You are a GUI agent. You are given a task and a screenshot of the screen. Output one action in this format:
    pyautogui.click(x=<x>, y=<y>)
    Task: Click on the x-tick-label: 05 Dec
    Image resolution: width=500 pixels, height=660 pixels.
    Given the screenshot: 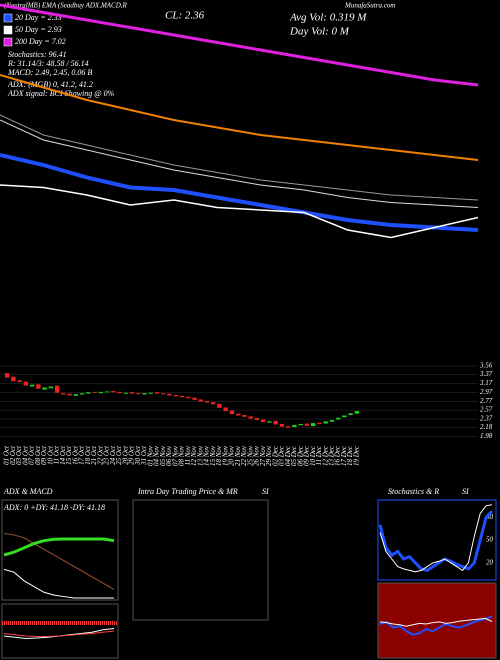 What is the action you would take?
    pyautogui.click(x=294, y=455)
    